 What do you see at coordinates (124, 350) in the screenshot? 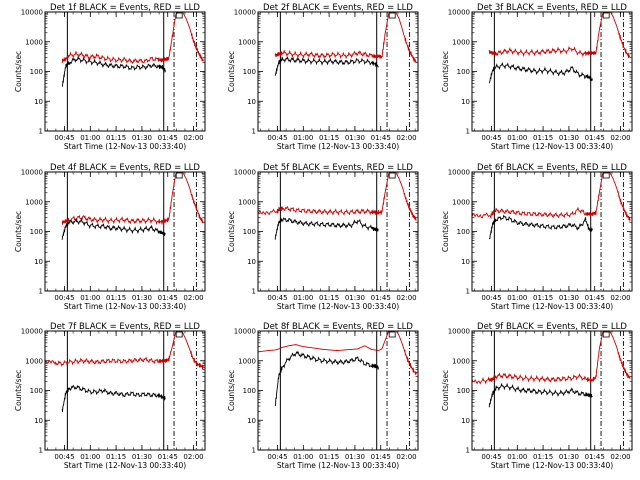
I see `series-lld-line` at bounding box center [124, 350].